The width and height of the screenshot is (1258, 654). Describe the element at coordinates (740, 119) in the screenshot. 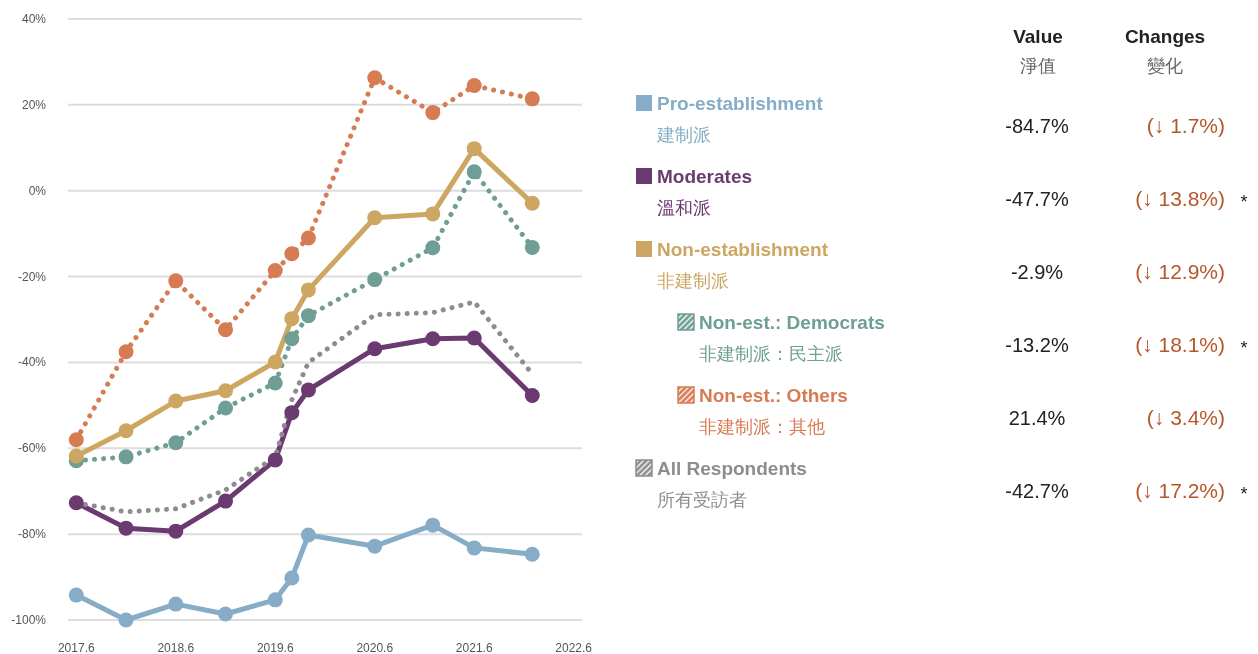

I see `legend-label: Pro-establishment 建制派` at that location.